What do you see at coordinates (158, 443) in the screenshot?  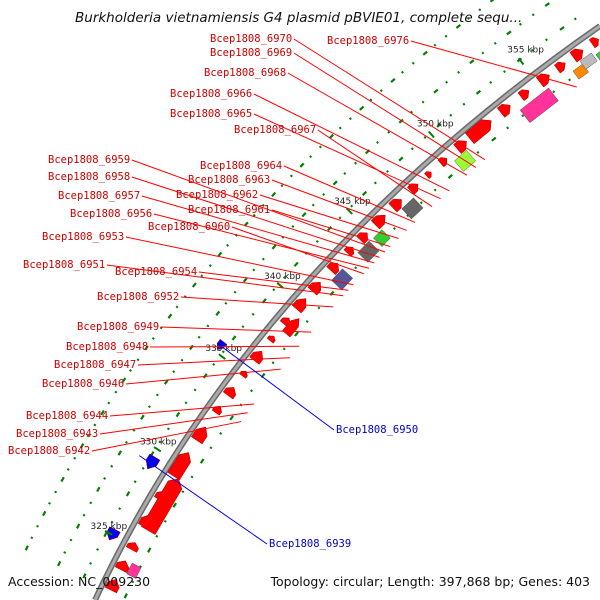 I see `scale-tick-label: 330 kbp` at bounding box center [158, 443].